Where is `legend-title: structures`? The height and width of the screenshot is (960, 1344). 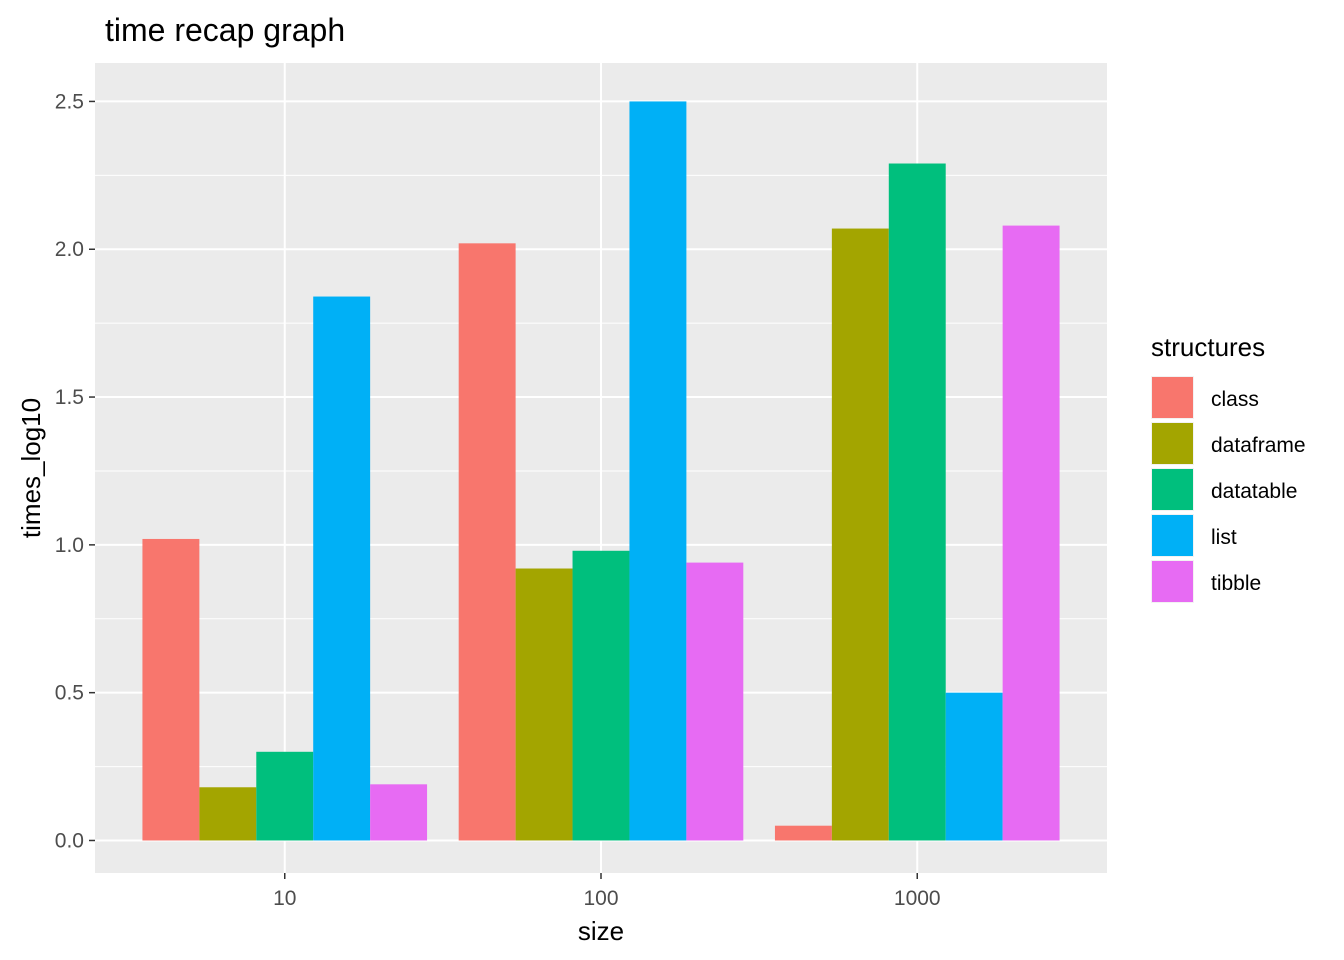
legend-title: structures is located at coordinates (1208, 347).